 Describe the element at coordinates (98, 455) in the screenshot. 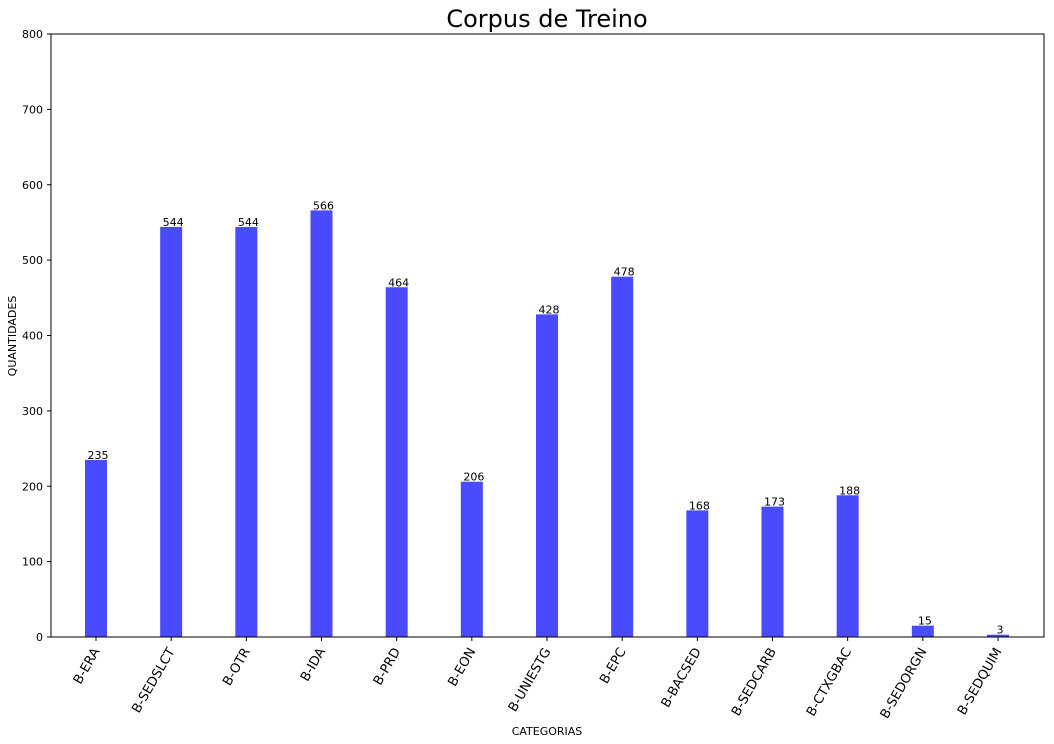

I see `data-label: 235` at that location.